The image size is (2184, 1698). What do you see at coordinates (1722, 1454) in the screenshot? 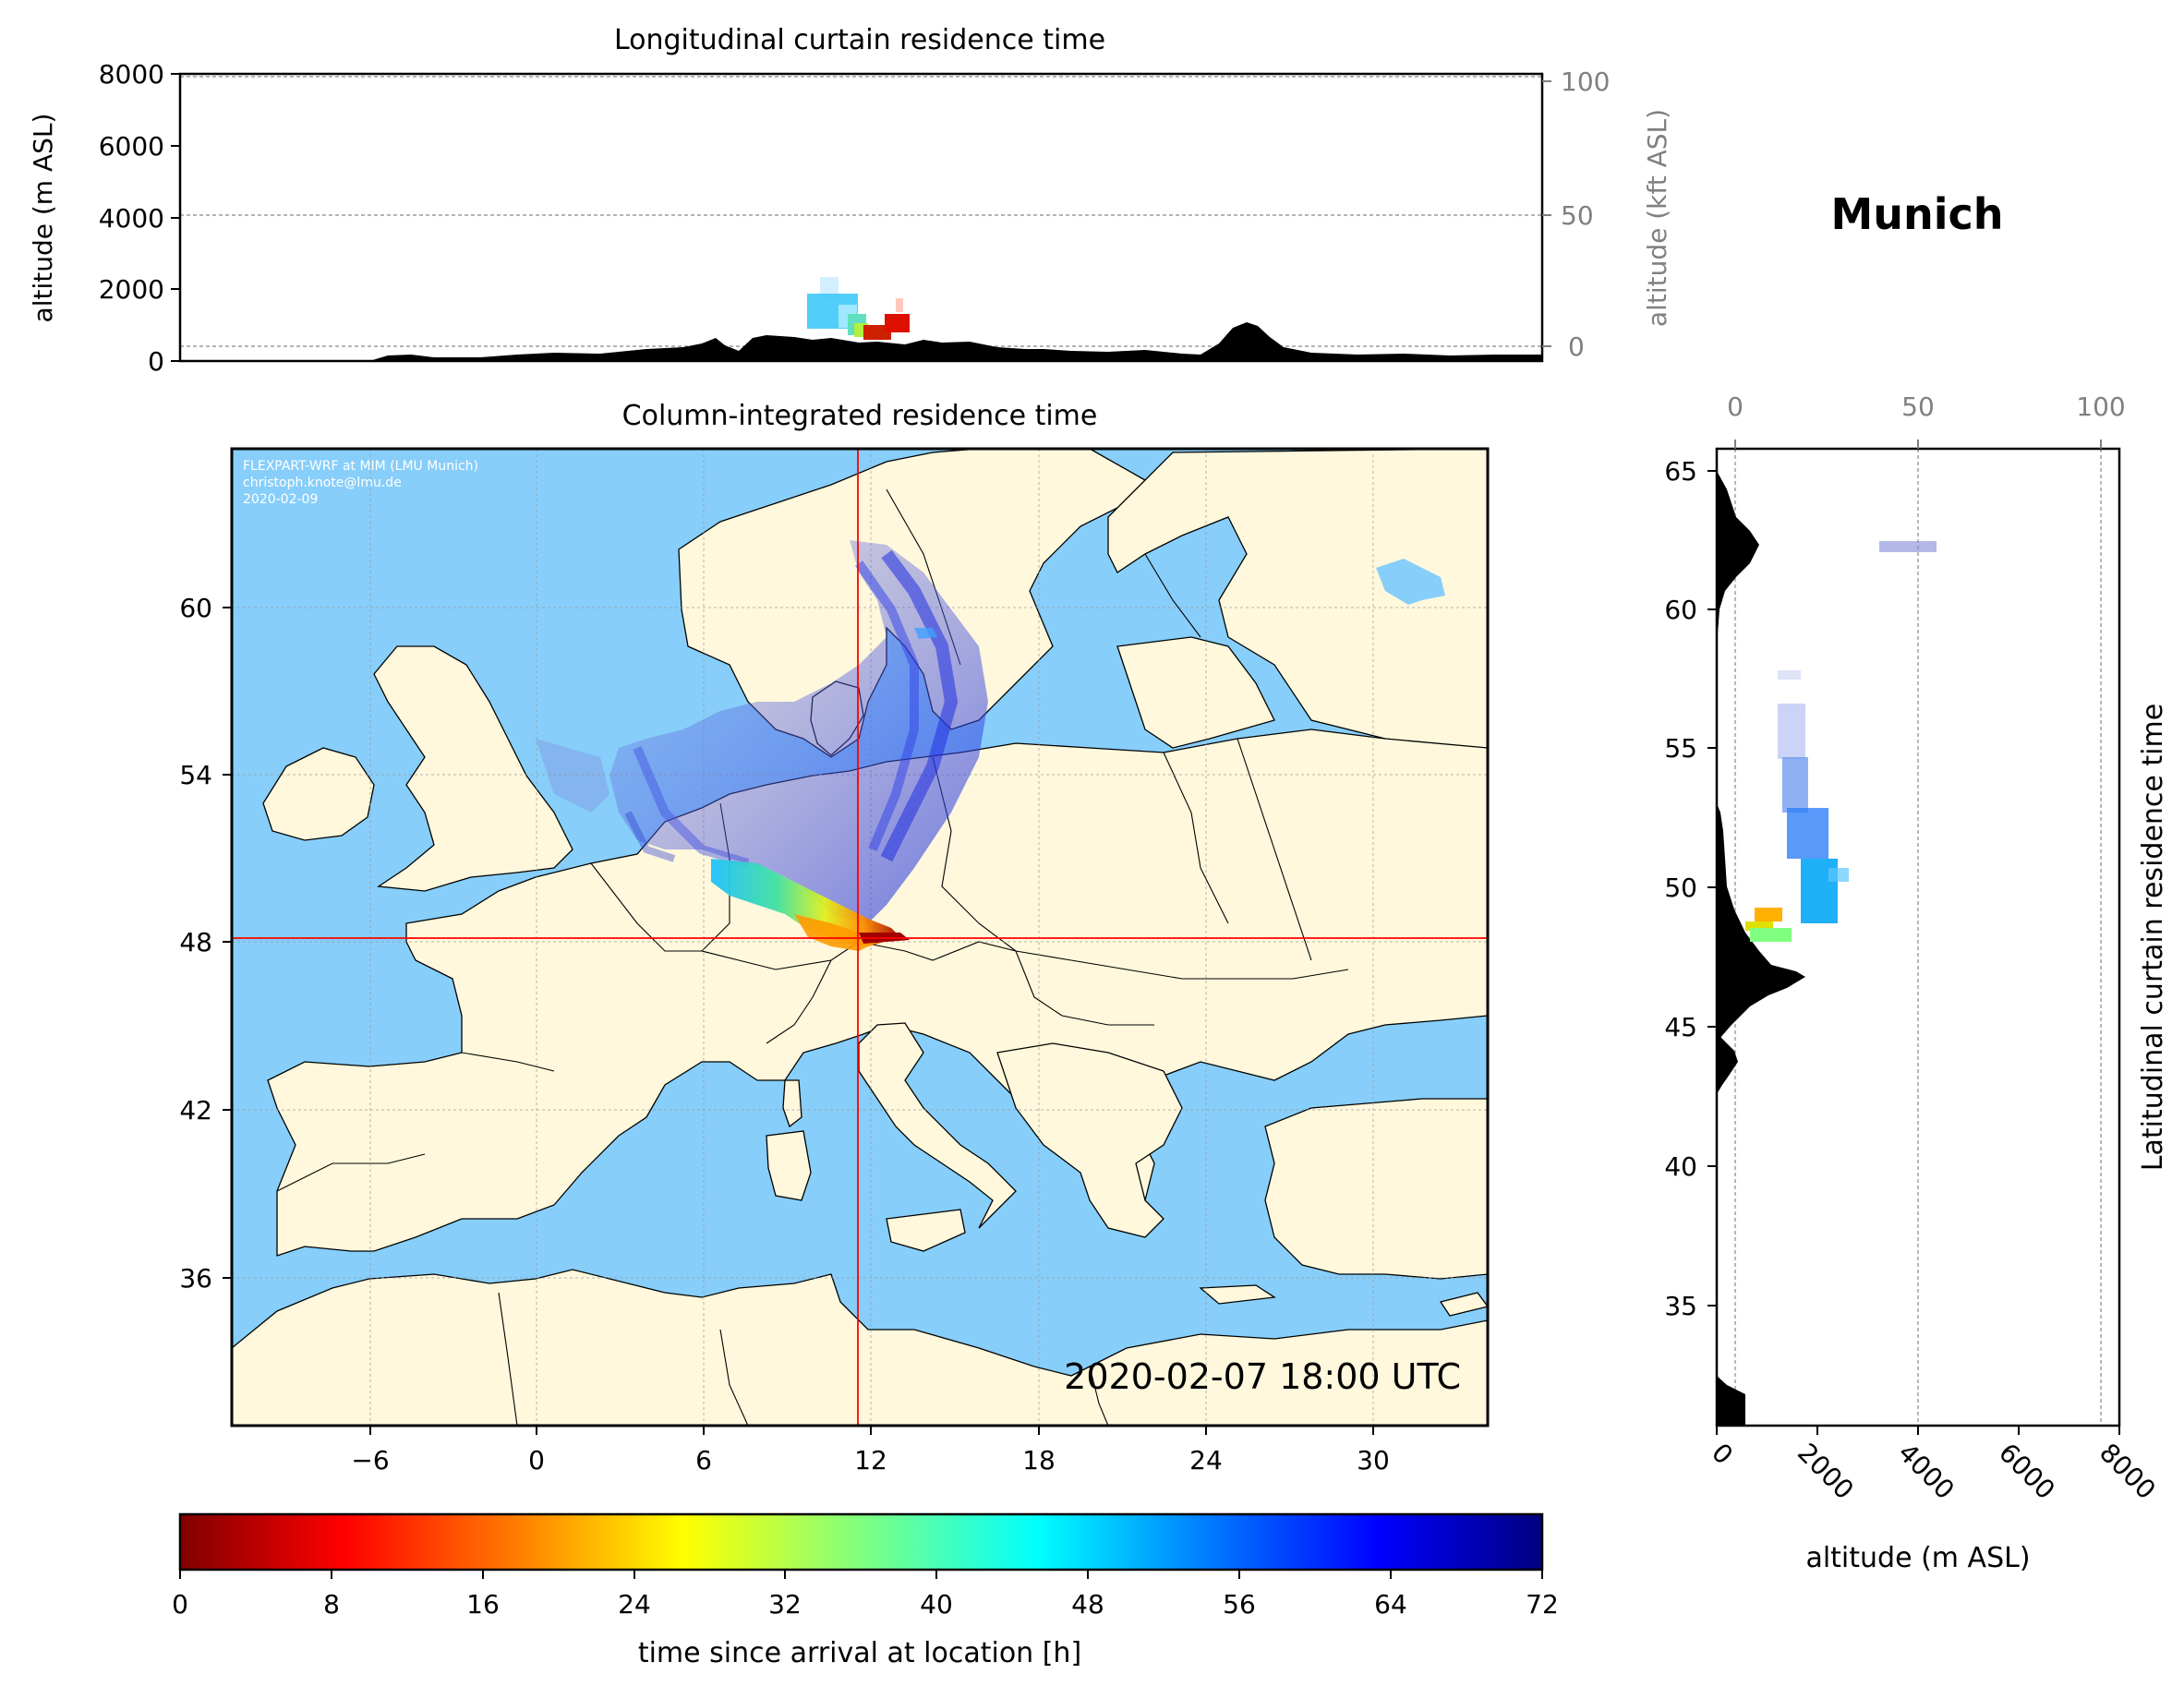
I see `right-xtick: 0` at bounding box center [1722, 1454].